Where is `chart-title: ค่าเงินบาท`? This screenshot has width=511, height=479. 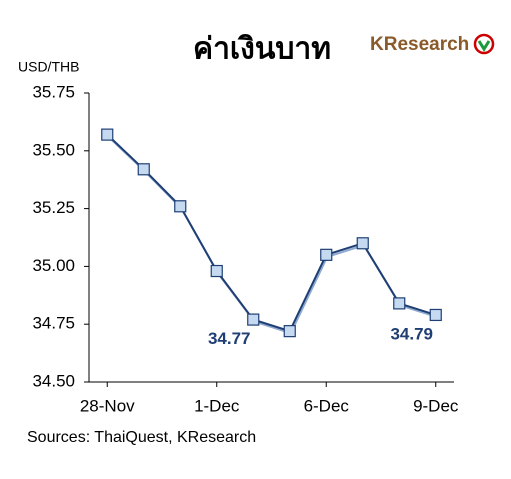 chart-title: ค่าเงินบาท is located at coordinates (262, 49).